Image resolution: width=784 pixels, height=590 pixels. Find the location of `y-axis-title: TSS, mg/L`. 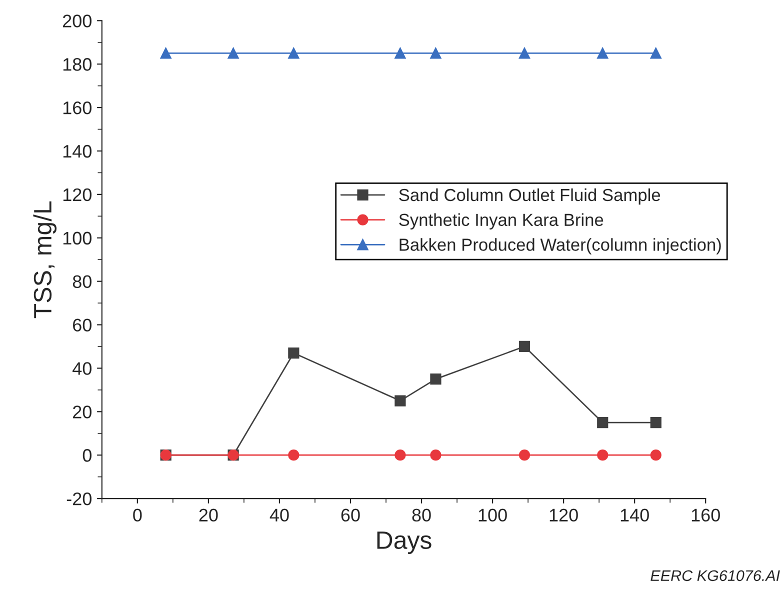

y-axis-title: TSS, mg/L is located at coordinates (45, 259).